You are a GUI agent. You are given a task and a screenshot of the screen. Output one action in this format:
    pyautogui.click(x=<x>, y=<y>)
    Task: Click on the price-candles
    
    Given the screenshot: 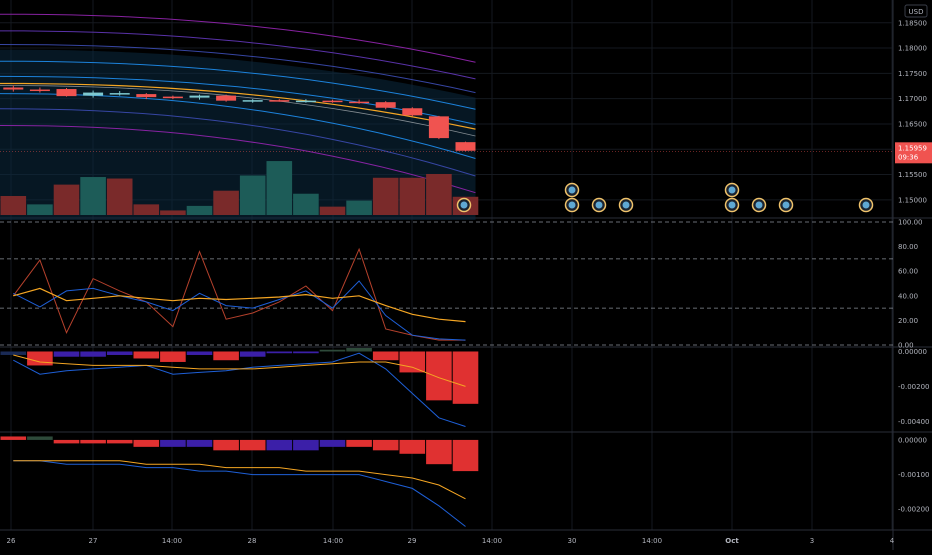 What is the action you would take?
    pyautogui.click(x=446, y=118)
    